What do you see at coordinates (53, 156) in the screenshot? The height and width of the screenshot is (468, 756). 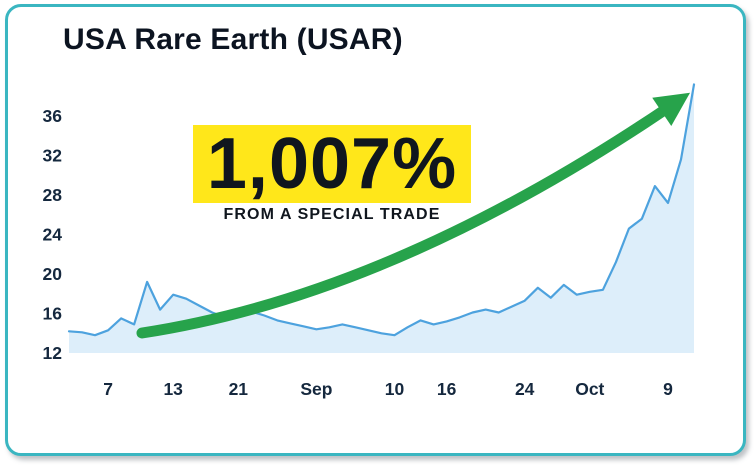 I see `y-tick-label: 32` at bounding box center [53, 156].